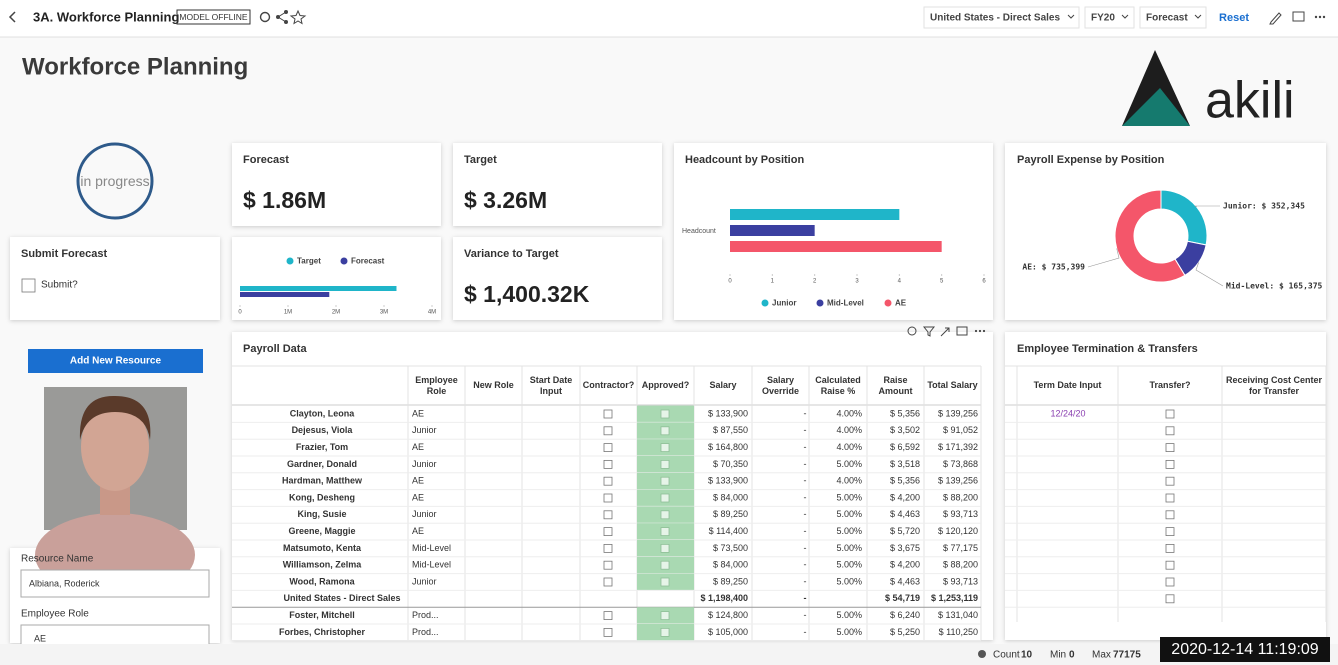 This screenshot has width=1338, height=665. What do you see at coordinates (1058, 655) in the screenshot?
I see `stat-label: Min` at bounding box center [1058, 655].